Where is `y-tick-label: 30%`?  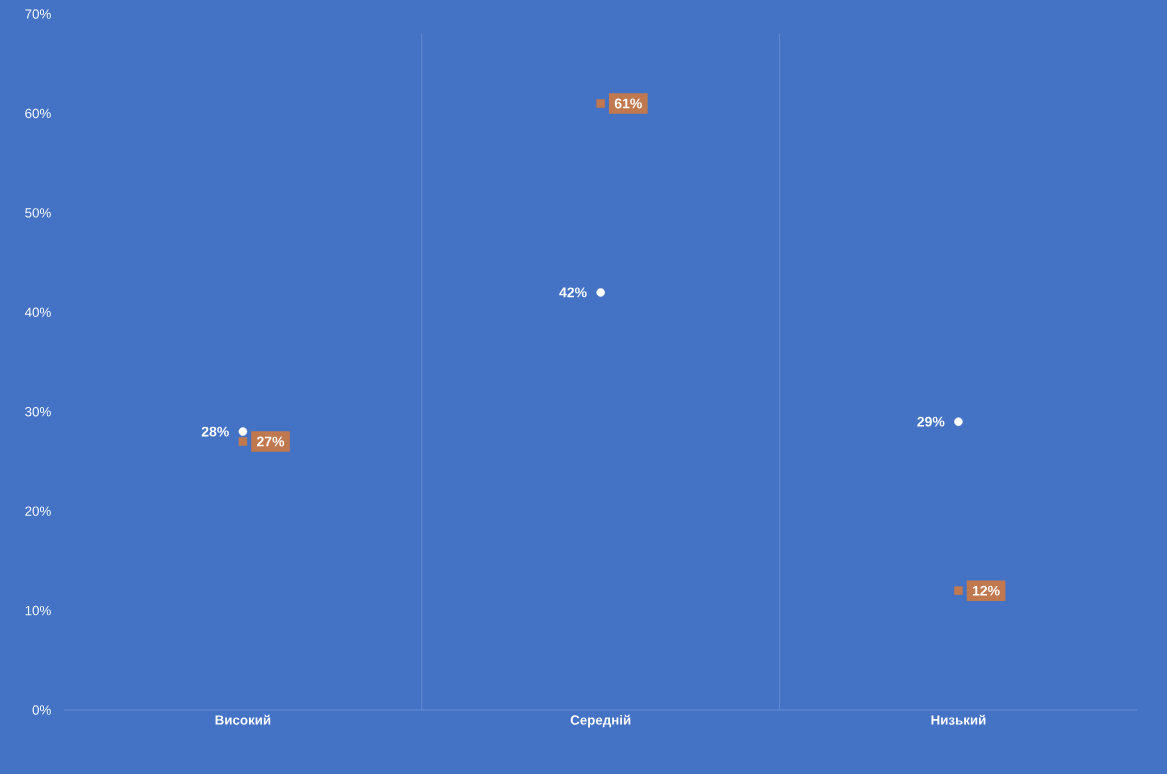
y-tick-label: 30% is located at coordinates (38, 411).